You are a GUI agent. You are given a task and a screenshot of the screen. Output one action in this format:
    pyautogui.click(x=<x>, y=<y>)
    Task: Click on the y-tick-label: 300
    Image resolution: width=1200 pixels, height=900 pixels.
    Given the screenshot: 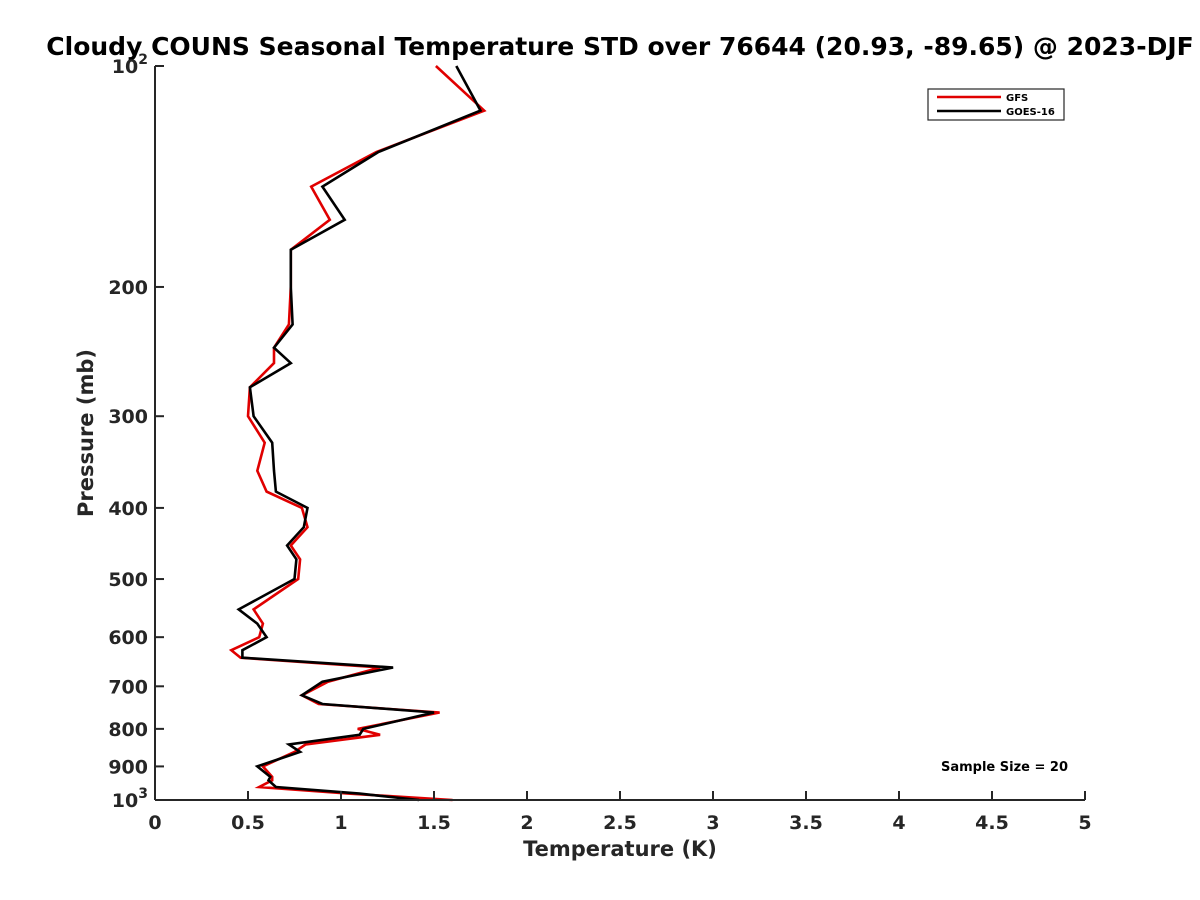 What is the action you would take?
    pyautogui.click(x=128, y=417)
    